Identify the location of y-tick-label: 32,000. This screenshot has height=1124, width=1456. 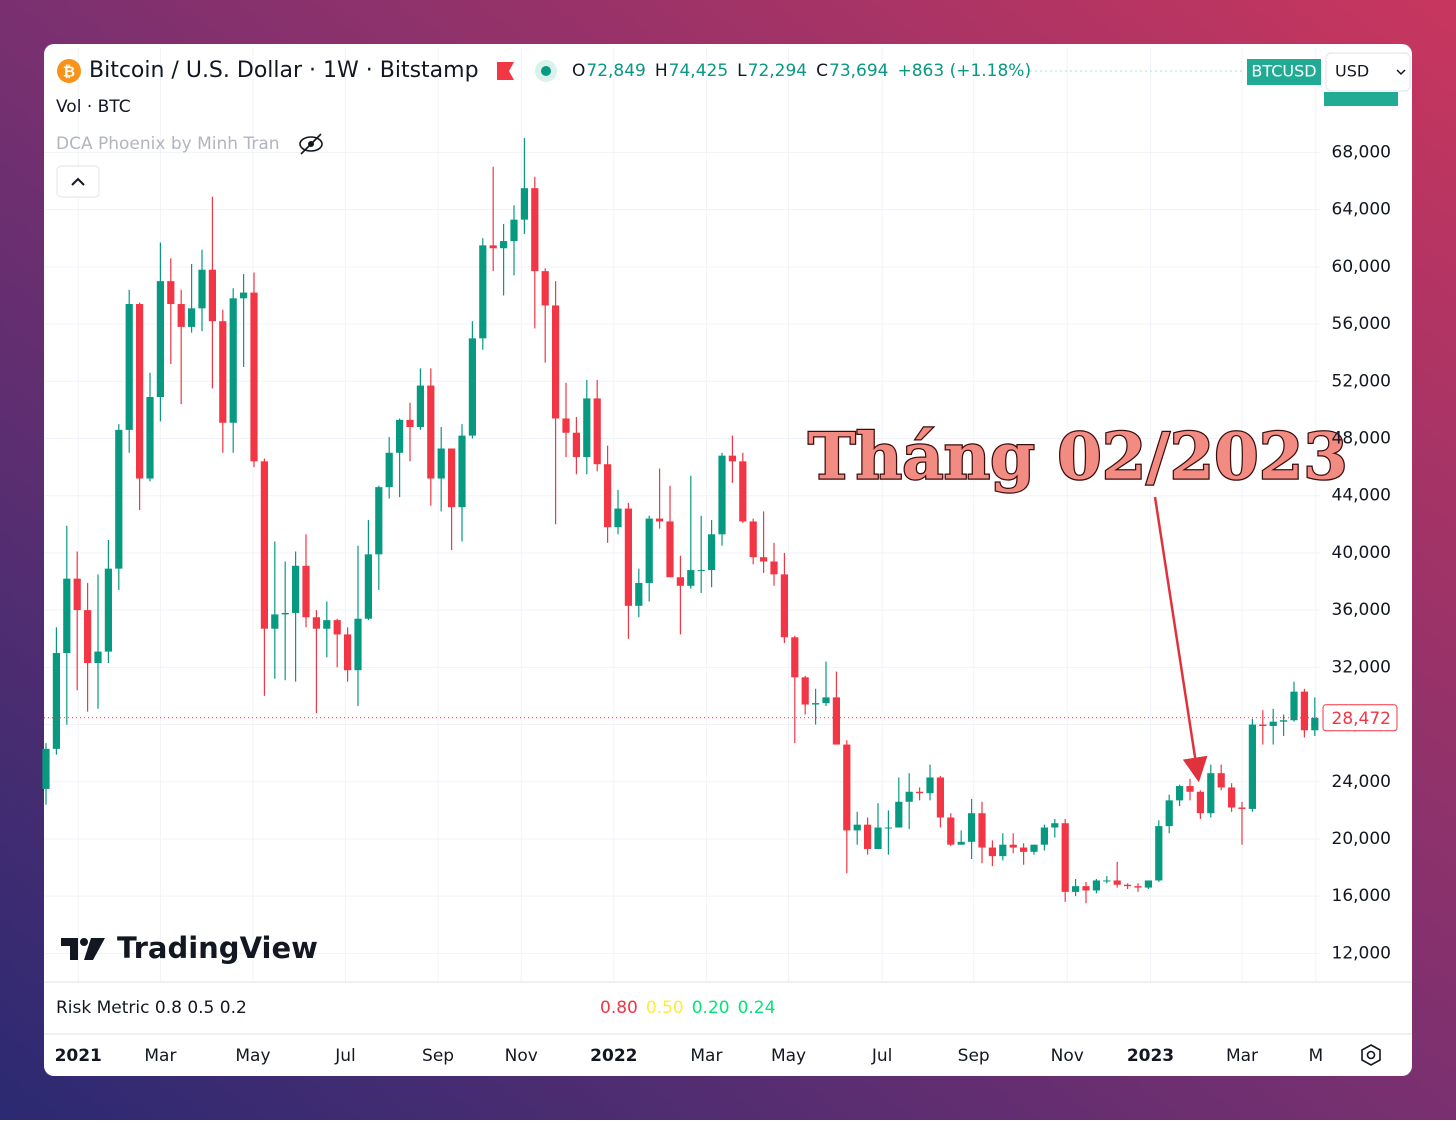
(1361, 667).